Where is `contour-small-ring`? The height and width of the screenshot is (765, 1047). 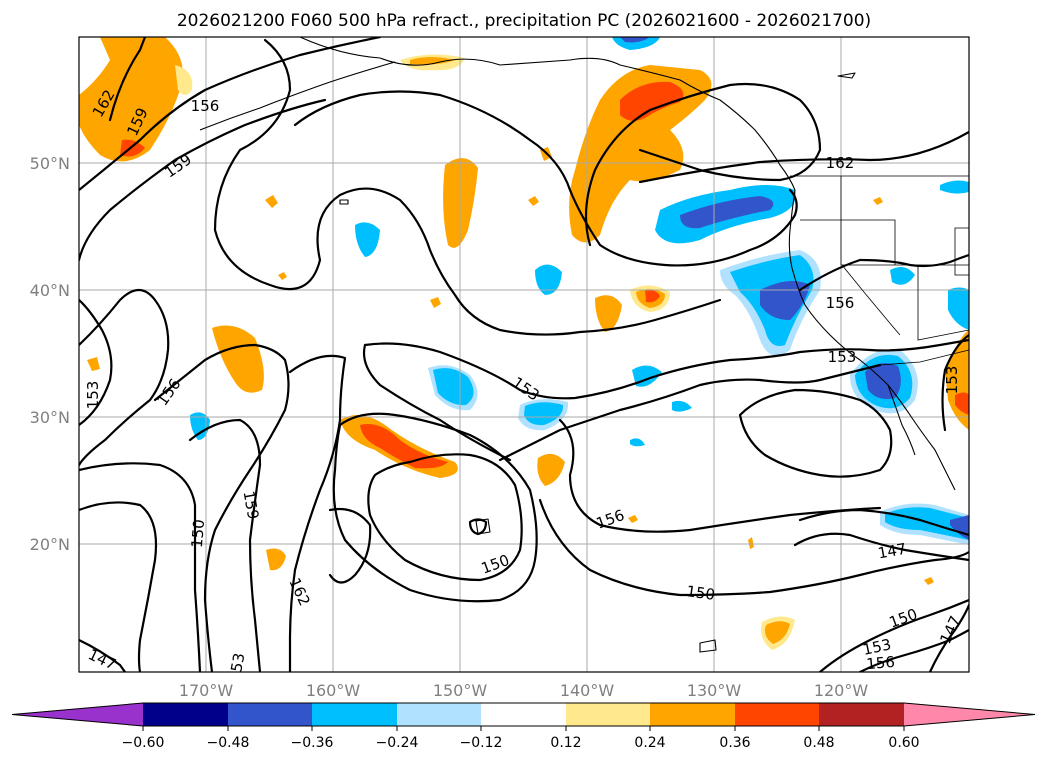 contour-small-ring is located at coordinates (478, 527).